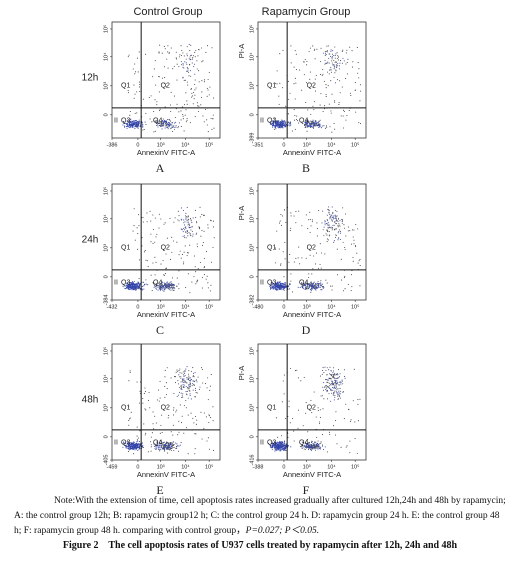 The image size is (520, 569). Describe the element at coordinates (306, 12) in the screenshot. I see `column-header: Rapamycin Group` at that location.